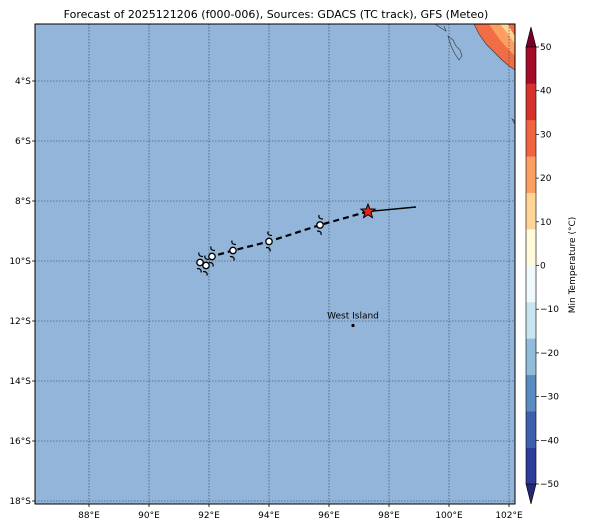 The width and height of the screenshot is (590, 528). I want to click on colorbar-tick-label: 40, so click(546, 92).